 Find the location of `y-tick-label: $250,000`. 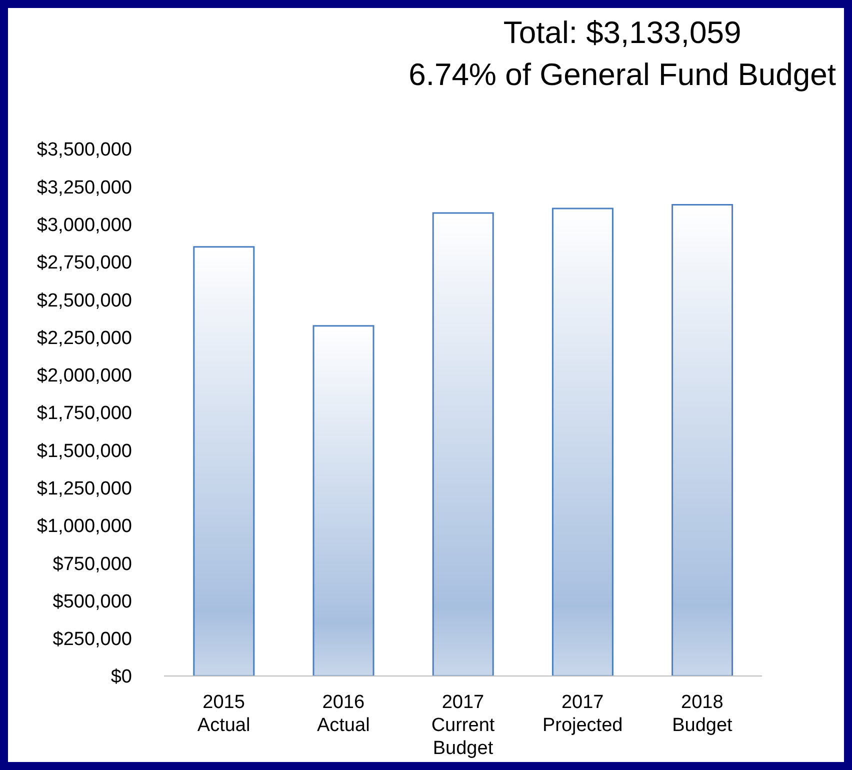

y-tick-label: $250,000 is located at coordinates (92, 639).